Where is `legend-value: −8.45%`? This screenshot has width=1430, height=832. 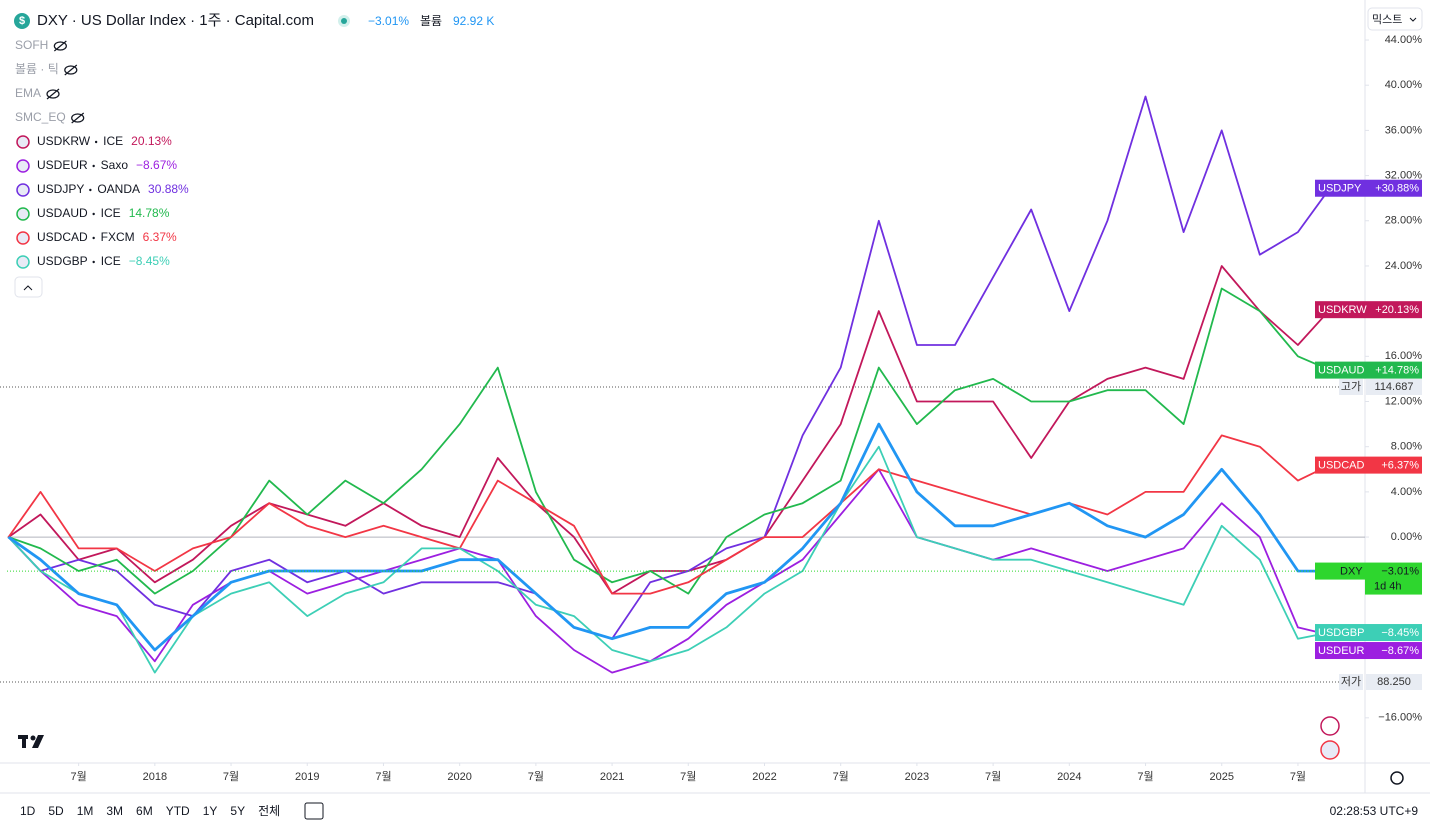 legend-value: −8.45% is located at coordinates (149, 261).